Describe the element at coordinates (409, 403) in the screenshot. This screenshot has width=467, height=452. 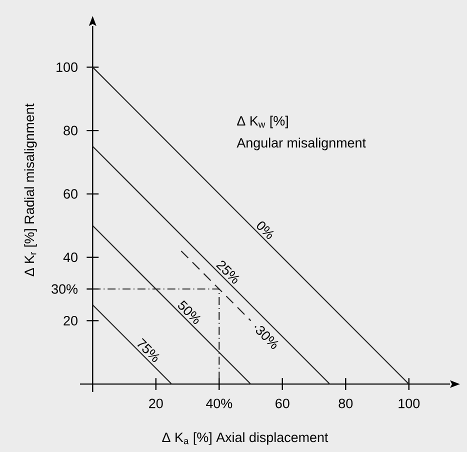
I see `x-tick-label: 100` at that location.